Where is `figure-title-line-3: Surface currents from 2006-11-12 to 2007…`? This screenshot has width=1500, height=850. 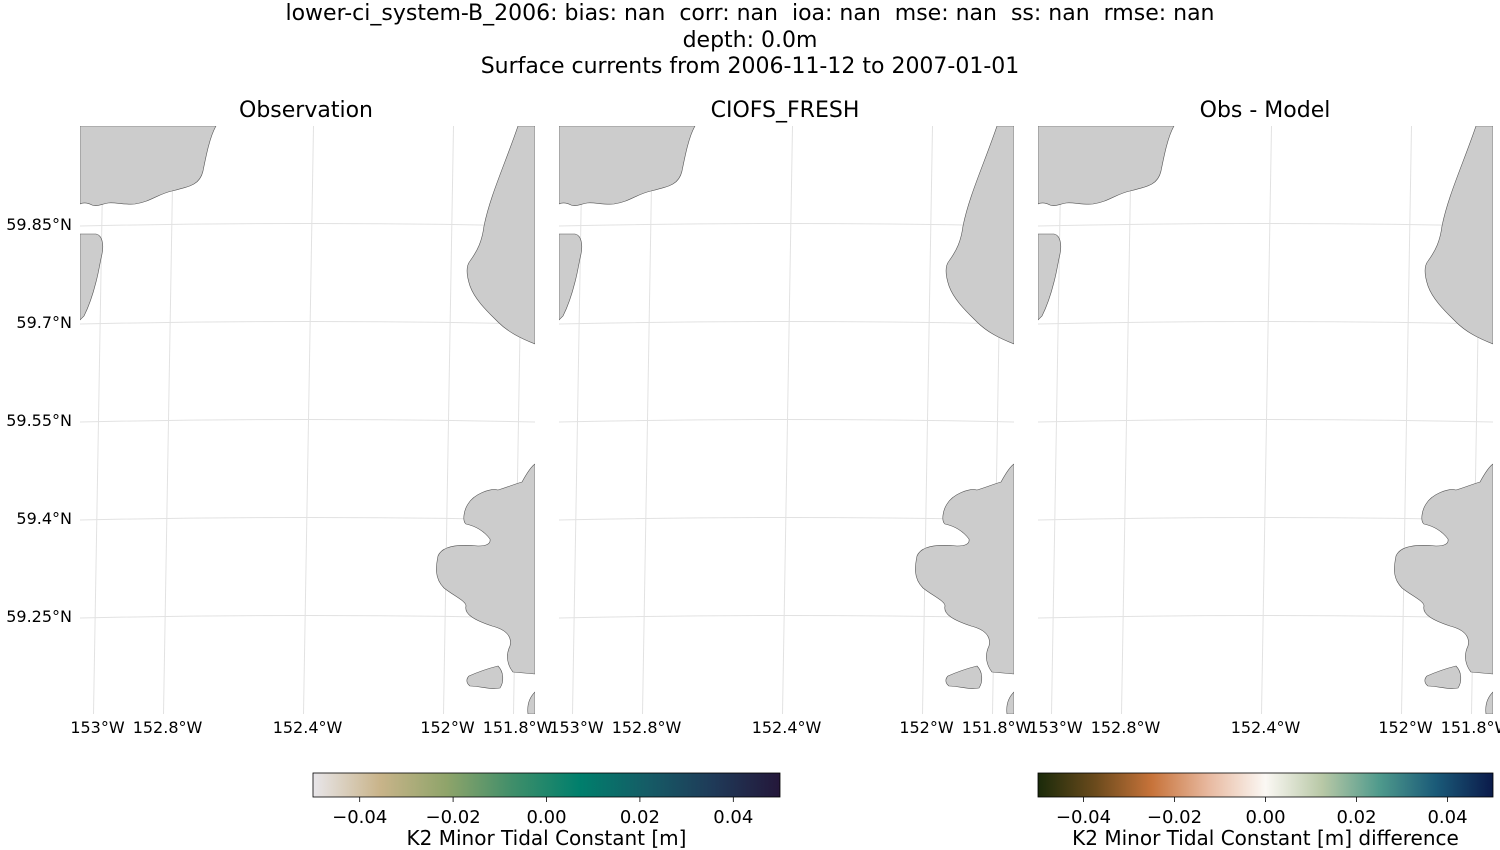 figure-title-line-3: Surface currents from 2006-11-12 to 2007… is located at coordinates (750, 66).